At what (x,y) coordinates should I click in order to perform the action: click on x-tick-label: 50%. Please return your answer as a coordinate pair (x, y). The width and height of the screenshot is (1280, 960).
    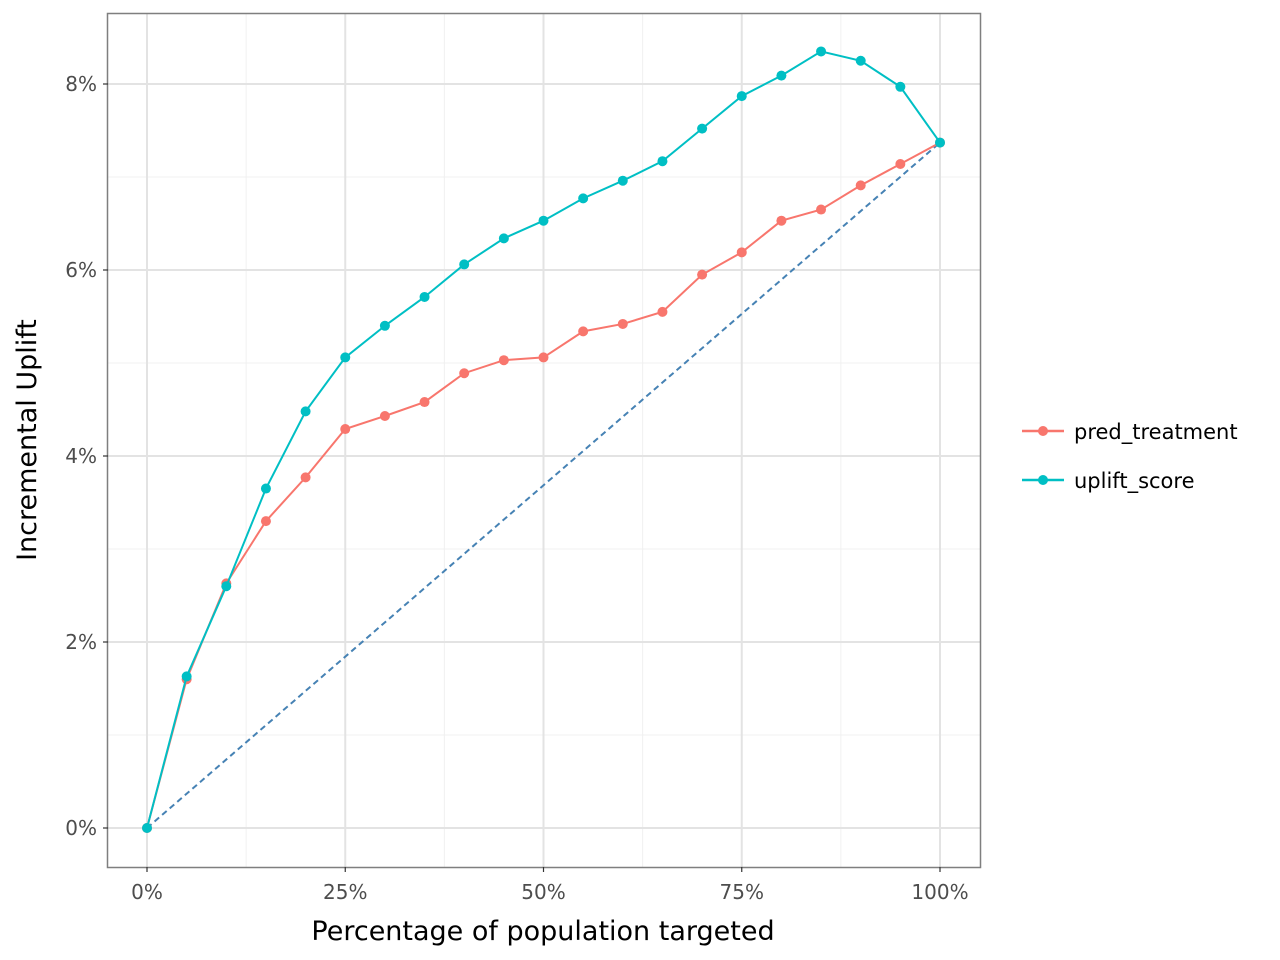
    Looking at the image, I should click on (543, 892).